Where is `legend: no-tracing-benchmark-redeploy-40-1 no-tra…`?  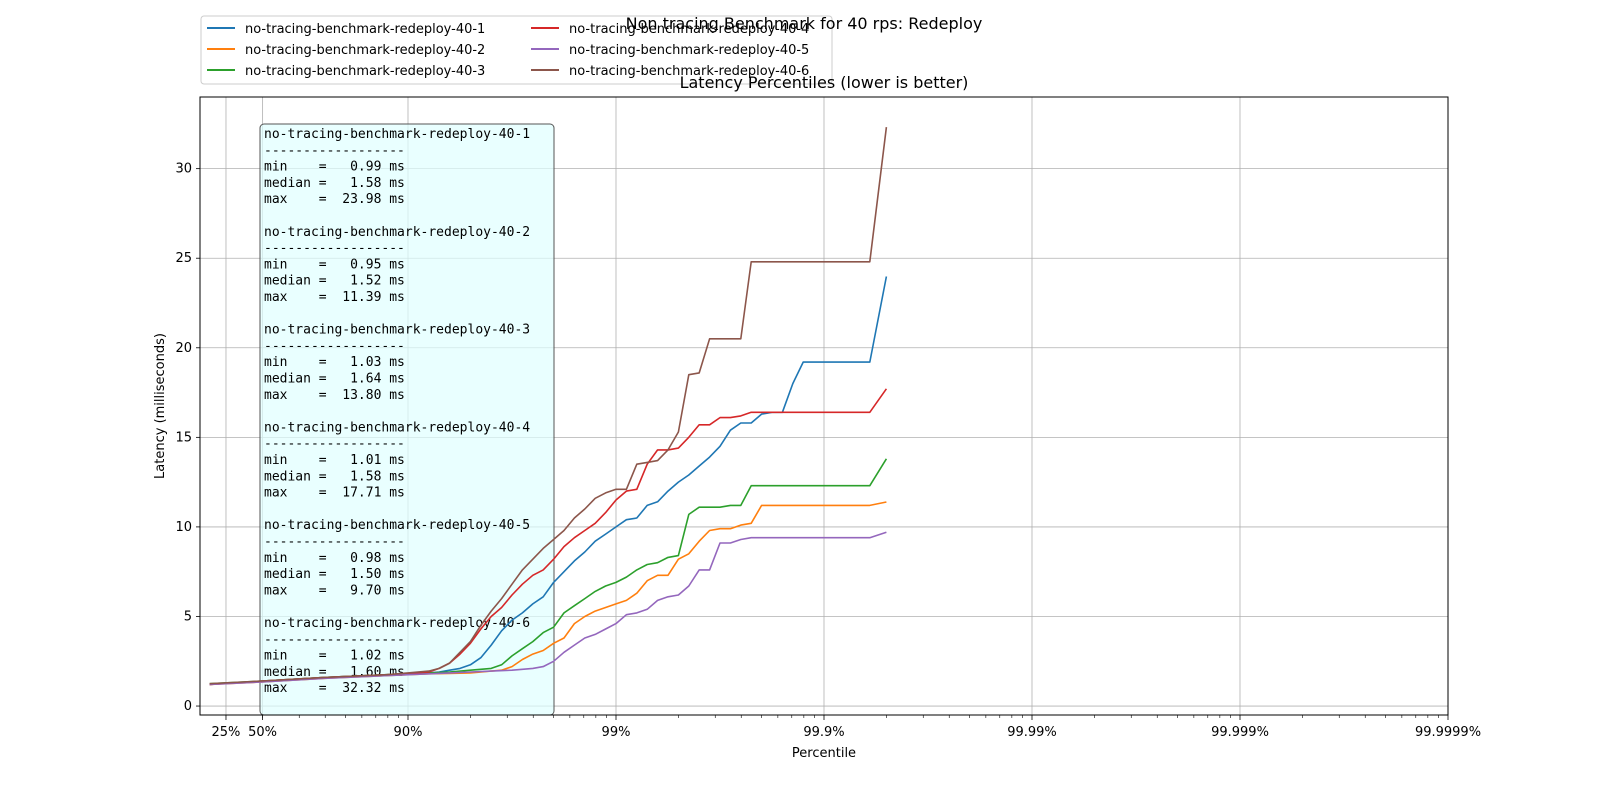
legend: no-tracing-benchmark-redeploy-40-1 no-tra… is located at coordinates (516, 50).